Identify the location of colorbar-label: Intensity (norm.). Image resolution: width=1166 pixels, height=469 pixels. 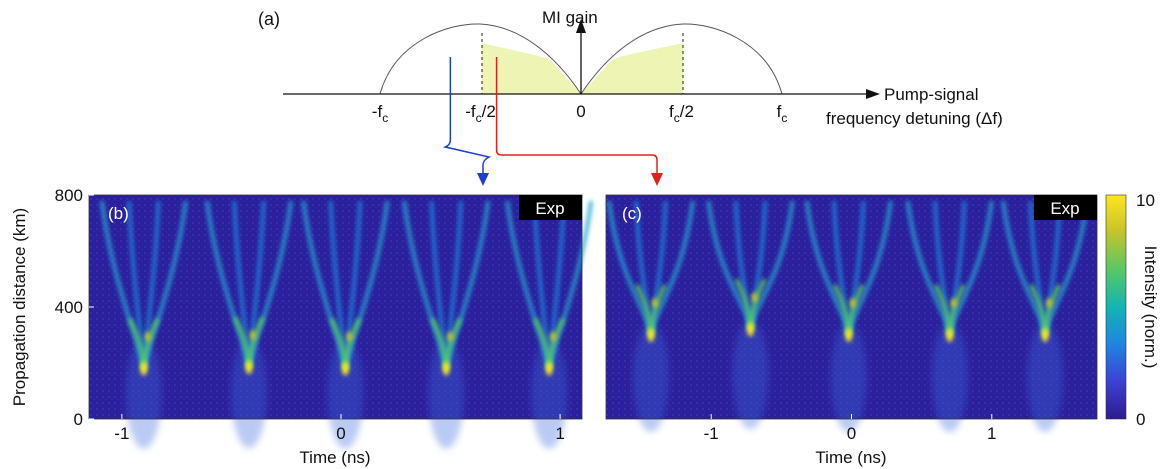
(1150, 307).